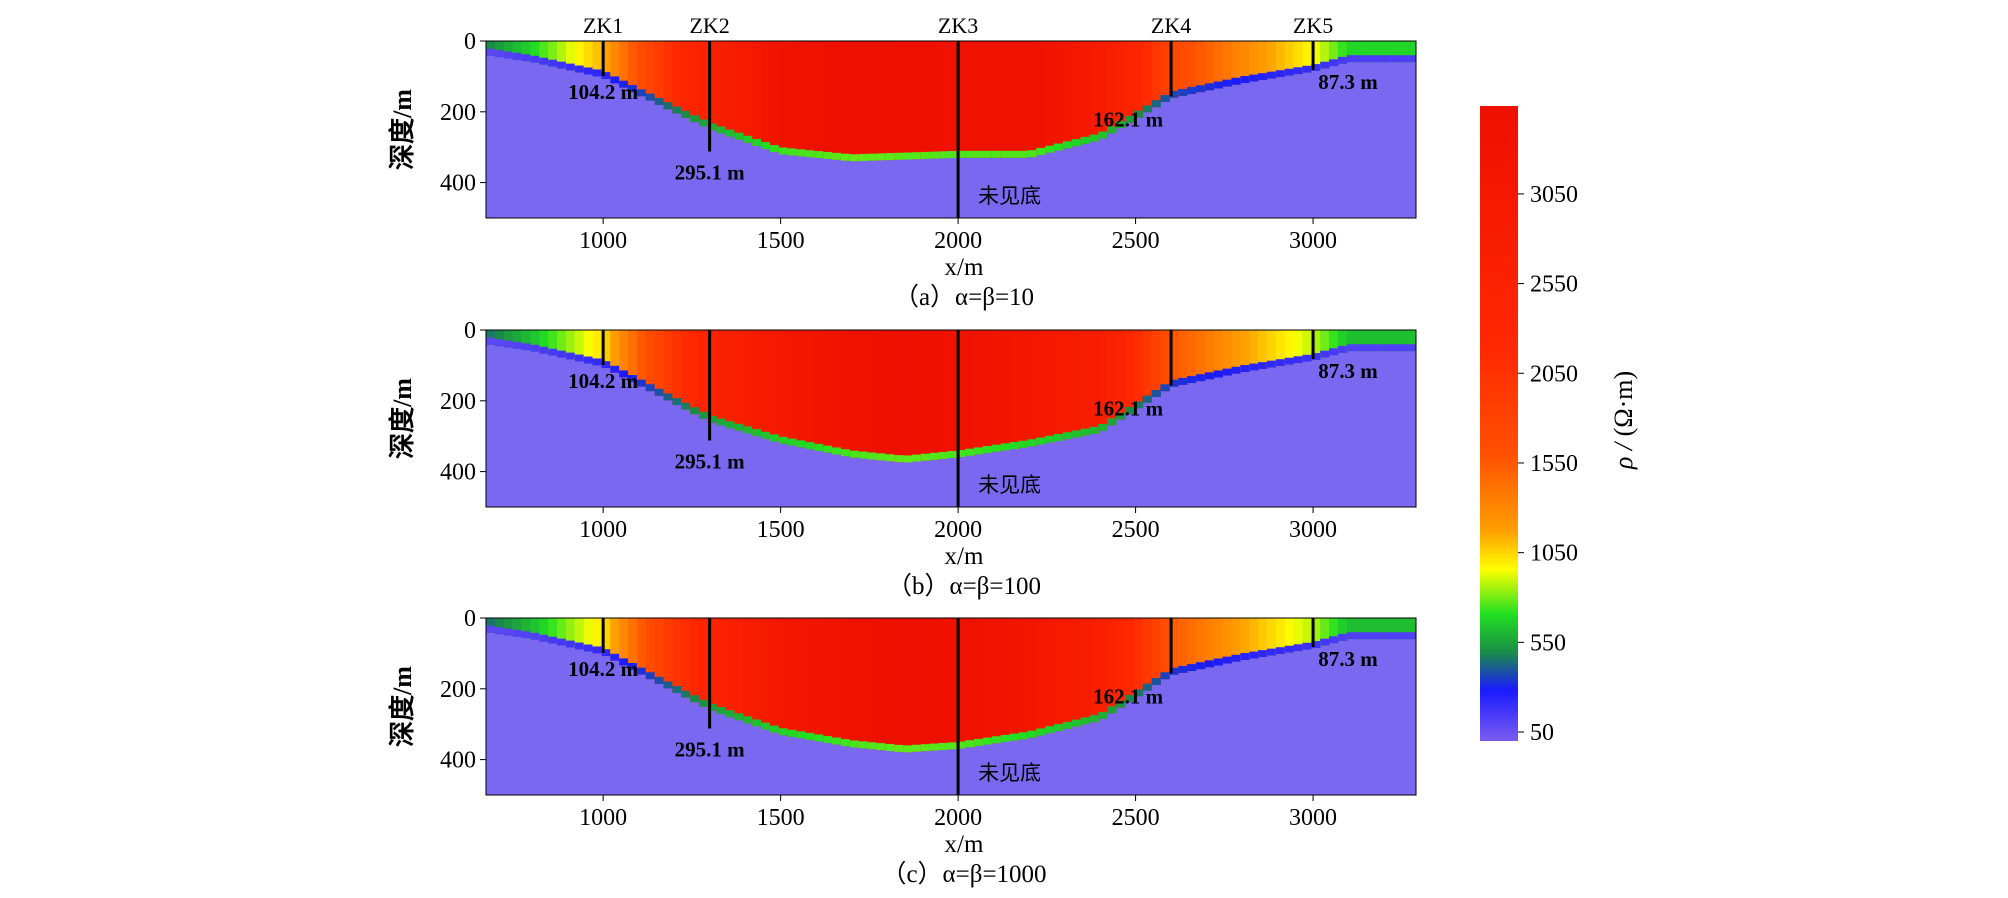 The width and height of the screenshot is (2008, 898). Describe the element at coordinates (964, 586) in the screenshot. I see `panel-caption: （b）α=β=100` at that location.